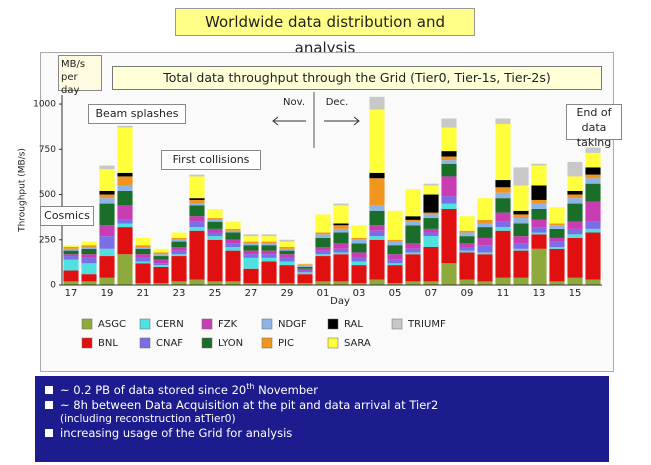 The height and width of the screenshot is (465, 651). Describe the element at coordinates (87, 324) in the screenshot. I see `legend-swatch` at that location.